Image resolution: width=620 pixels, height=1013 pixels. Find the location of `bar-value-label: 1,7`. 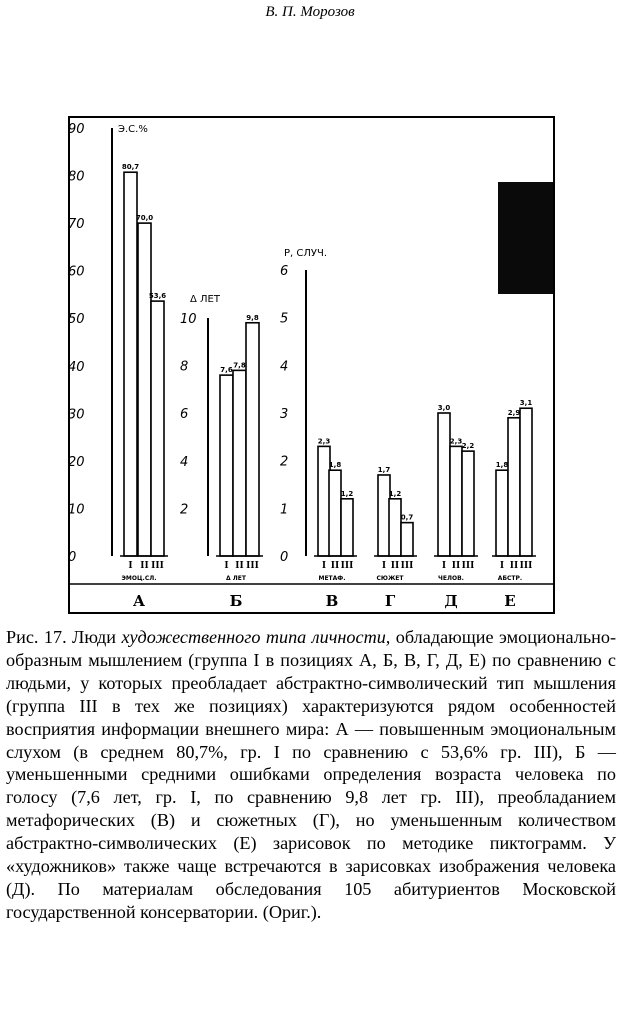

bar-value-label: 1,7 is located at coordinates (384, 470).